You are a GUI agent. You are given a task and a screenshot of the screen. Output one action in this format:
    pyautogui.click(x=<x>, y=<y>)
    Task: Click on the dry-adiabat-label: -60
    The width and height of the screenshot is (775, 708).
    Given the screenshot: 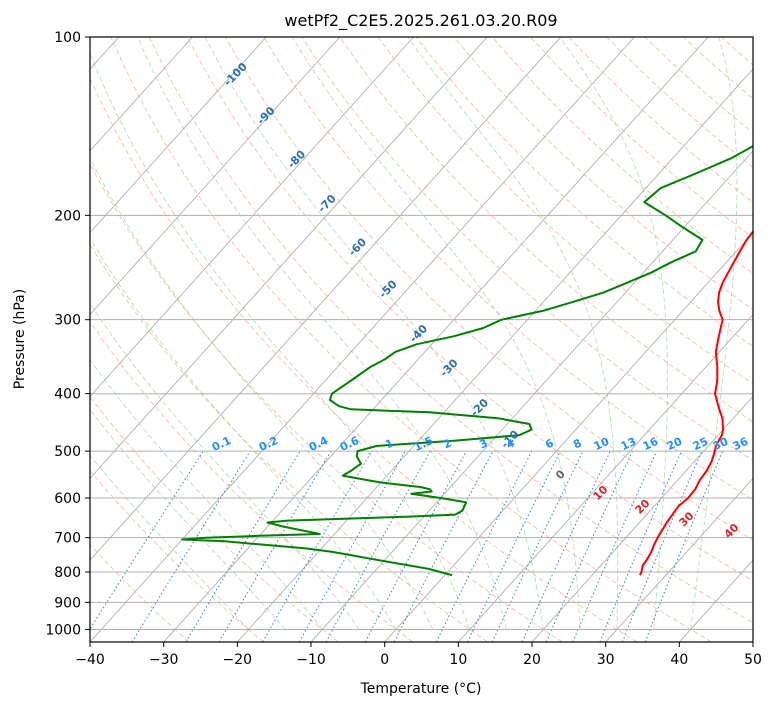 What is the action you would take?
    pyautogui.click(x=357, y=246)
    